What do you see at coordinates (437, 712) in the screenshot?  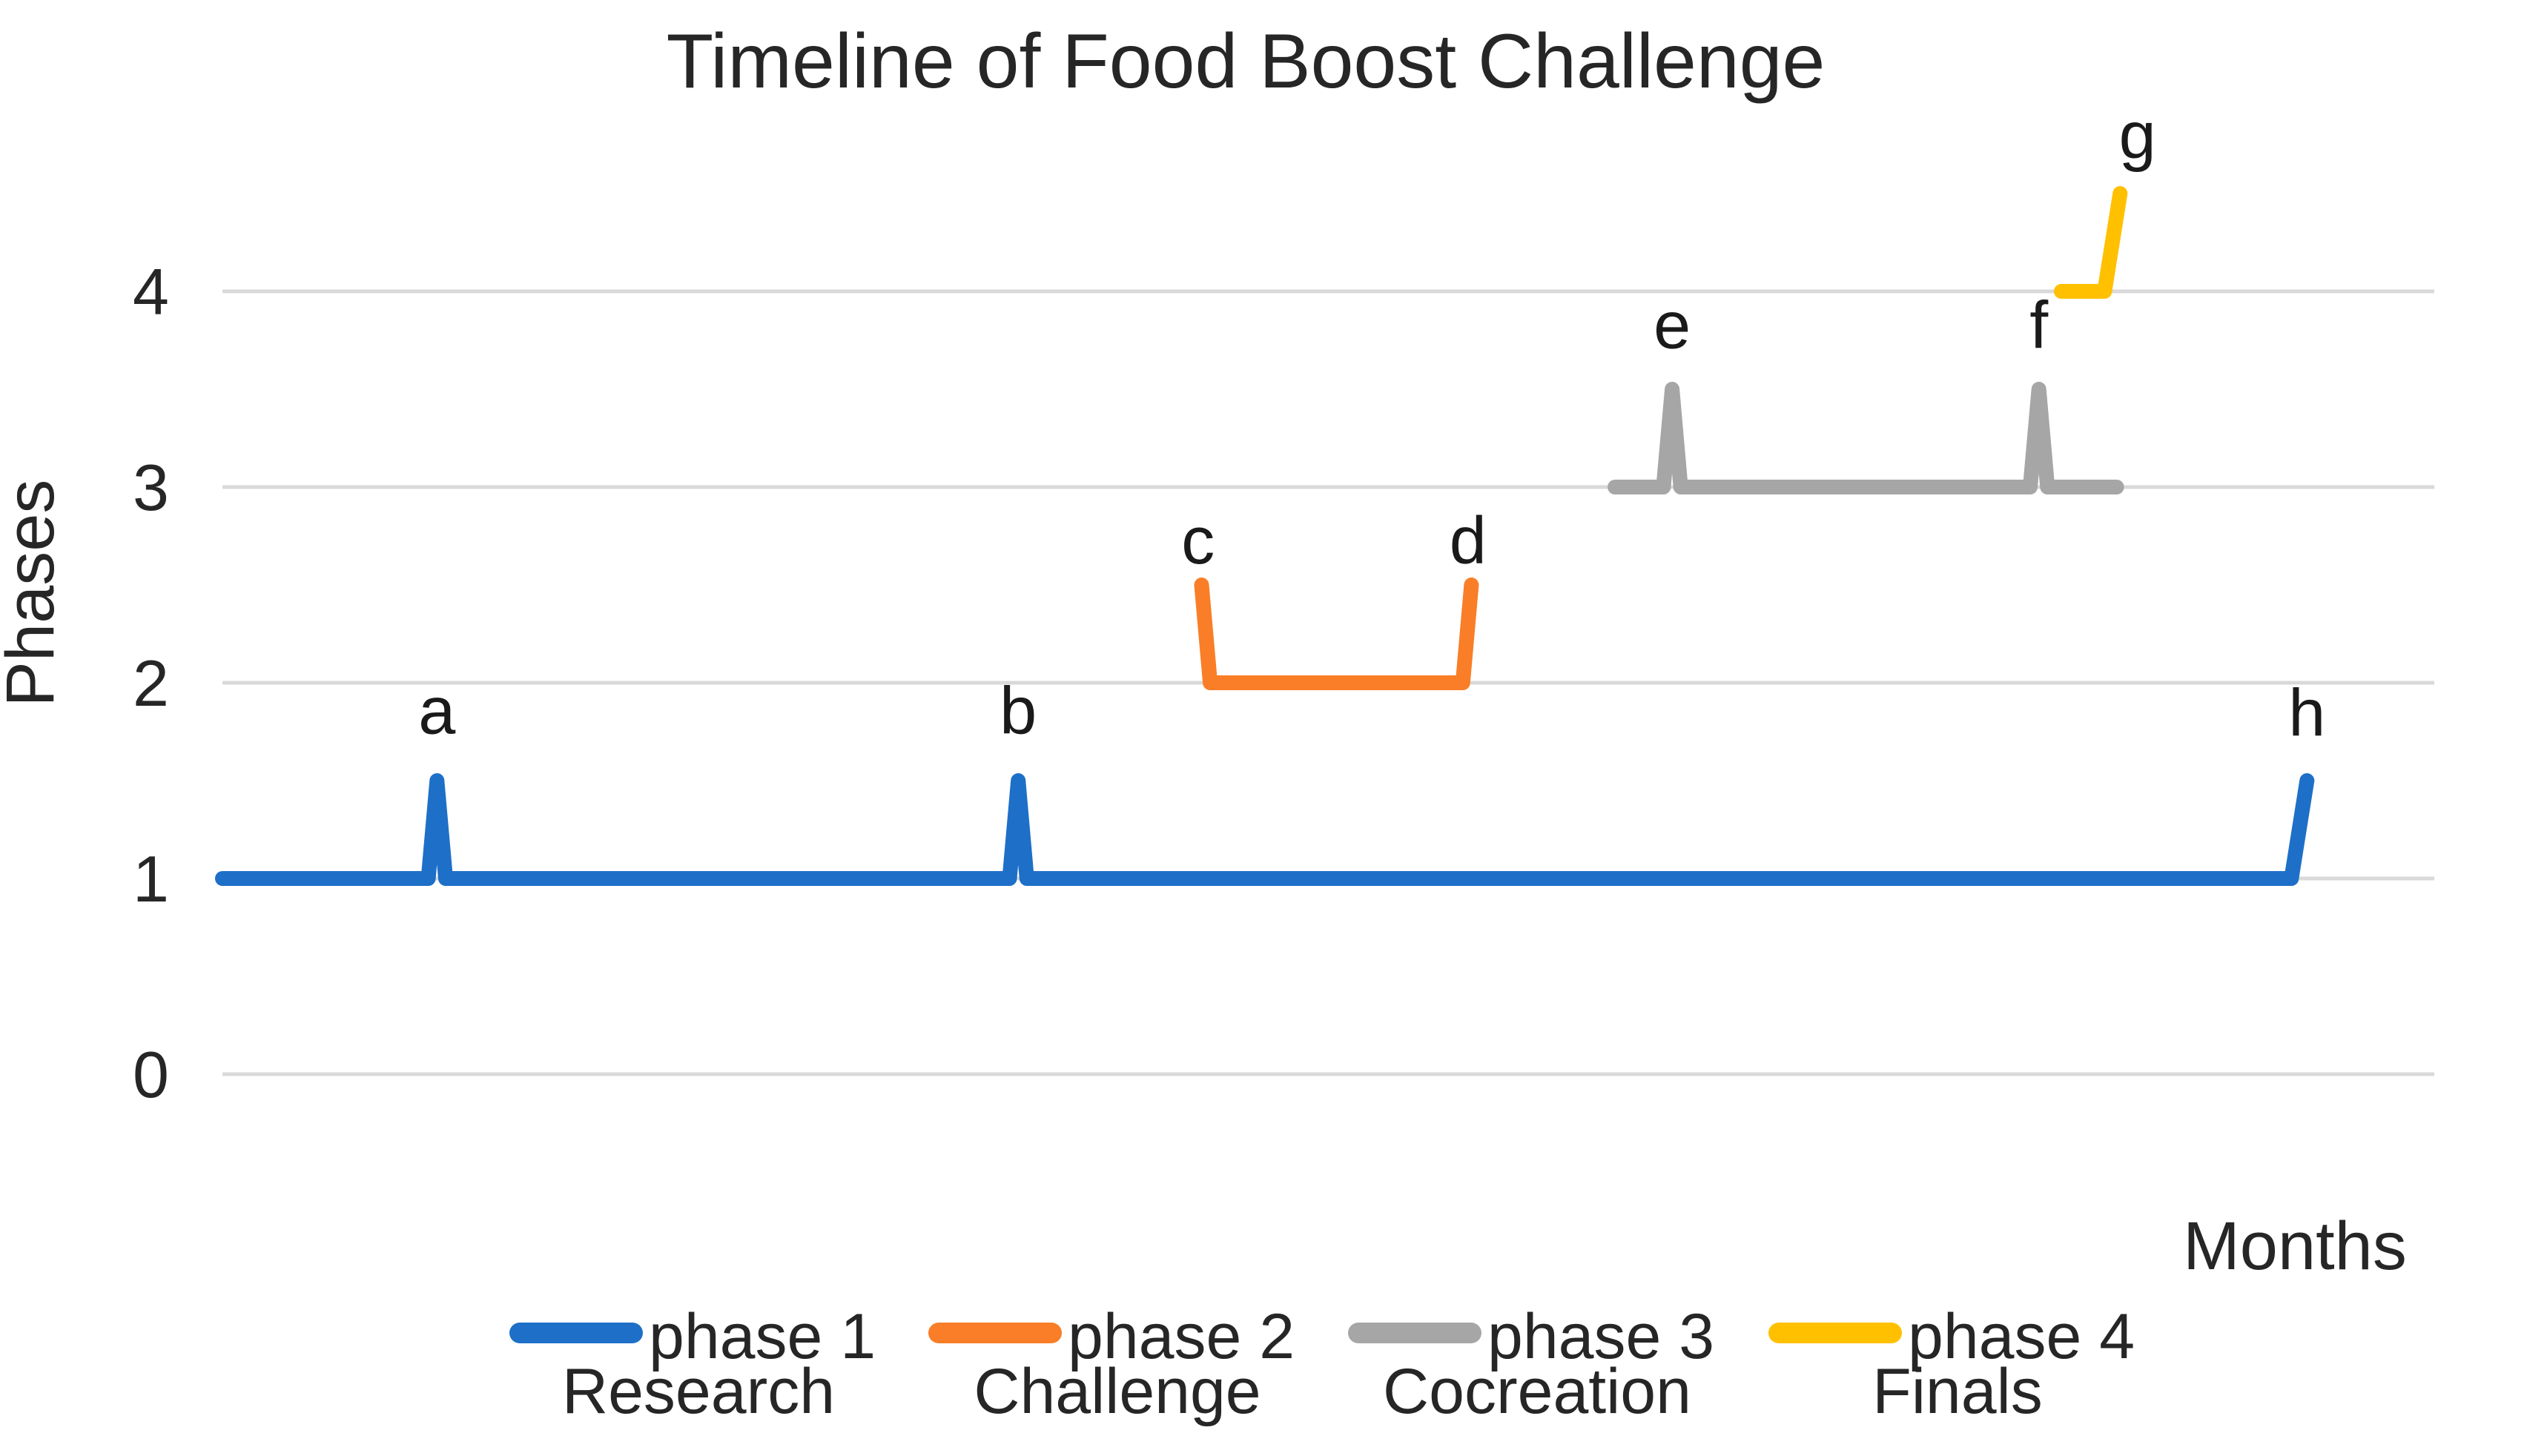 I see `point-label-a: a` at bounding box center [437, 712].